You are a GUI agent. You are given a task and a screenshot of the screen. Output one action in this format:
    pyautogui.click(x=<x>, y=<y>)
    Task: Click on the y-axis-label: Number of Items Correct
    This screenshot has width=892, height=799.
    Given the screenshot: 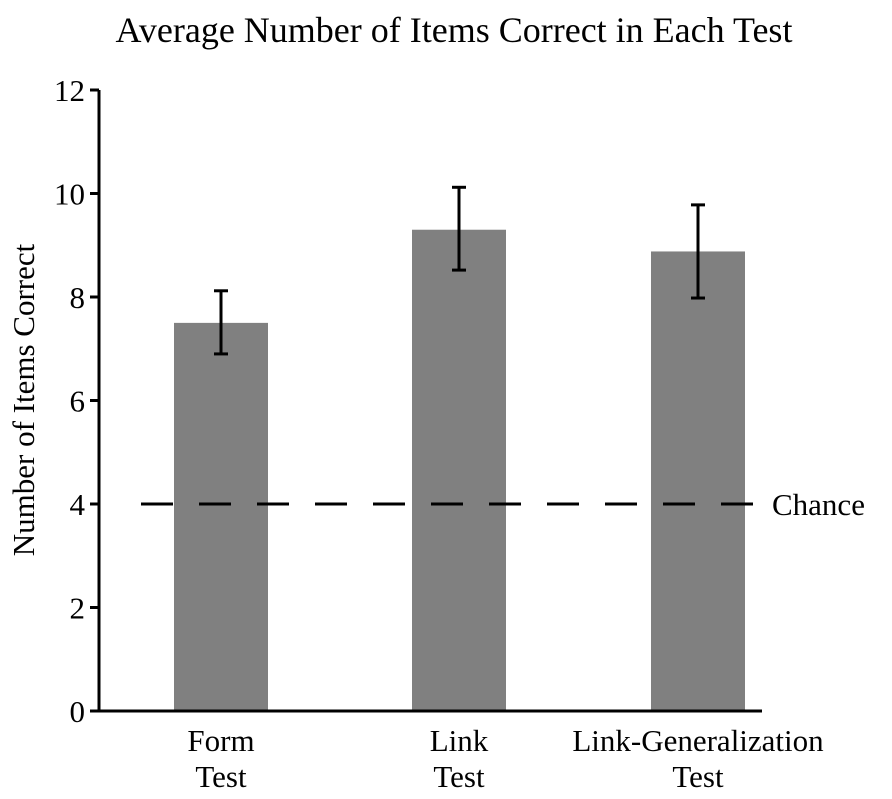 What is the action you would take?
    pyautogui.click(x=23, y=399)
    